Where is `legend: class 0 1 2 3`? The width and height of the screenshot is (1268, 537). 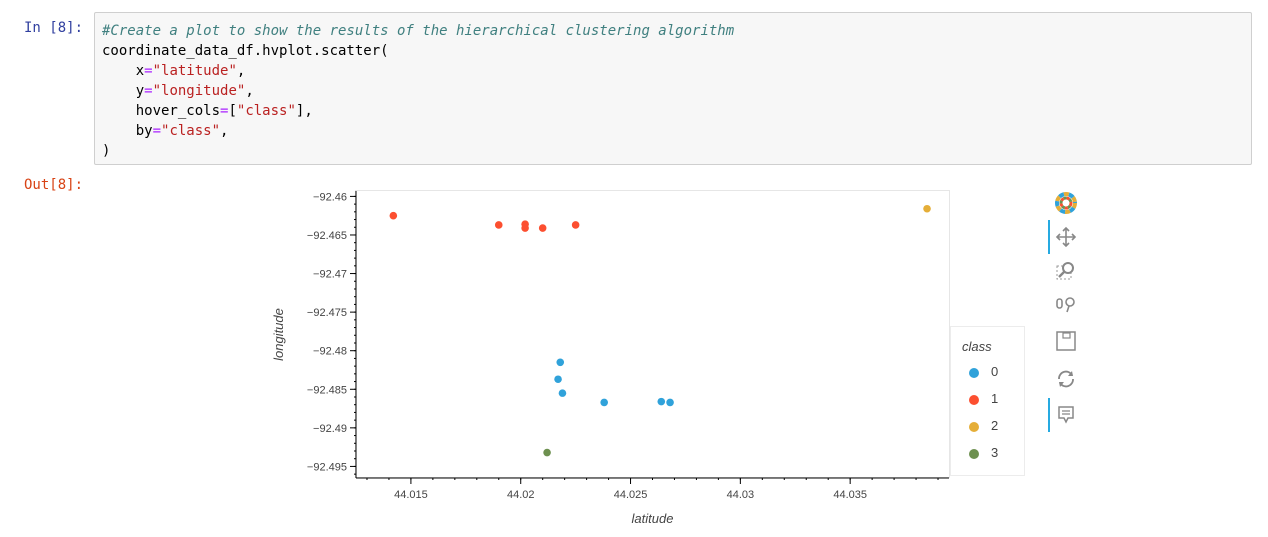 legend: class 0 1 2 3 is located at coordinates (987, 401).